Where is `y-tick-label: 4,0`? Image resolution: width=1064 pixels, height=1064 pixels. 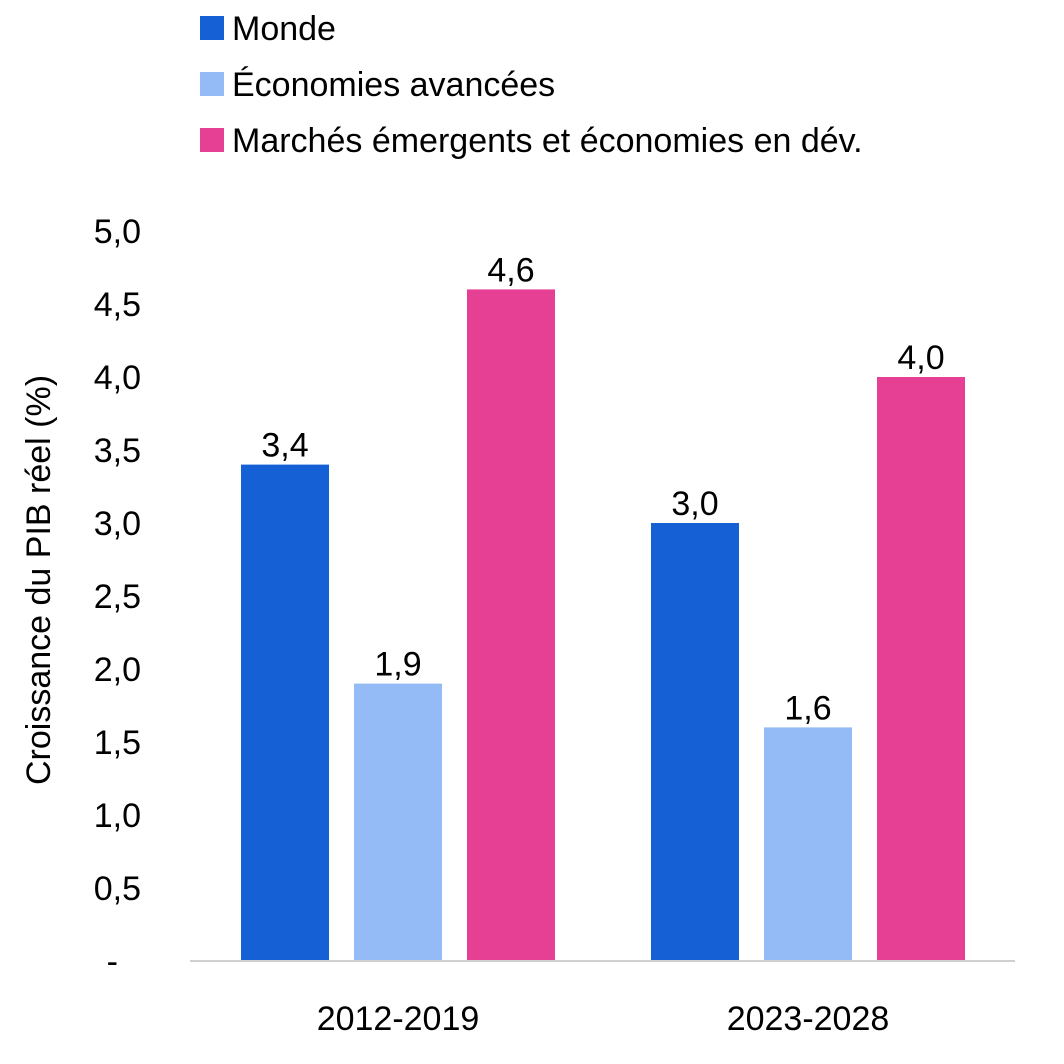 y-tick-label: 4,0 is located at coordinates (117, 378).